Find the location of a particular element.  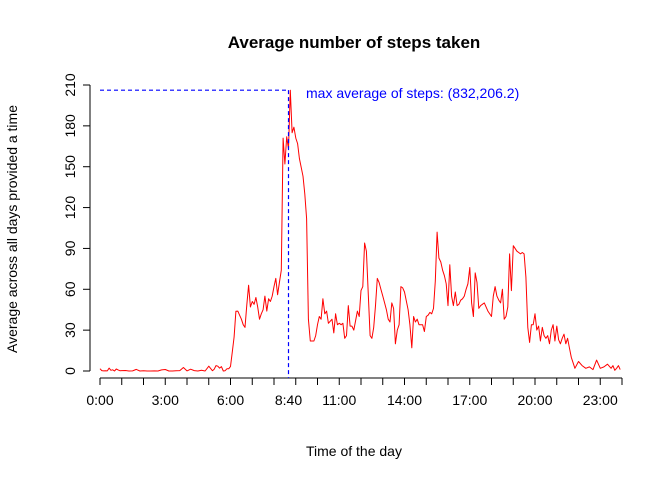

y-tick-label: 210 is located at coordinates (70, 85).